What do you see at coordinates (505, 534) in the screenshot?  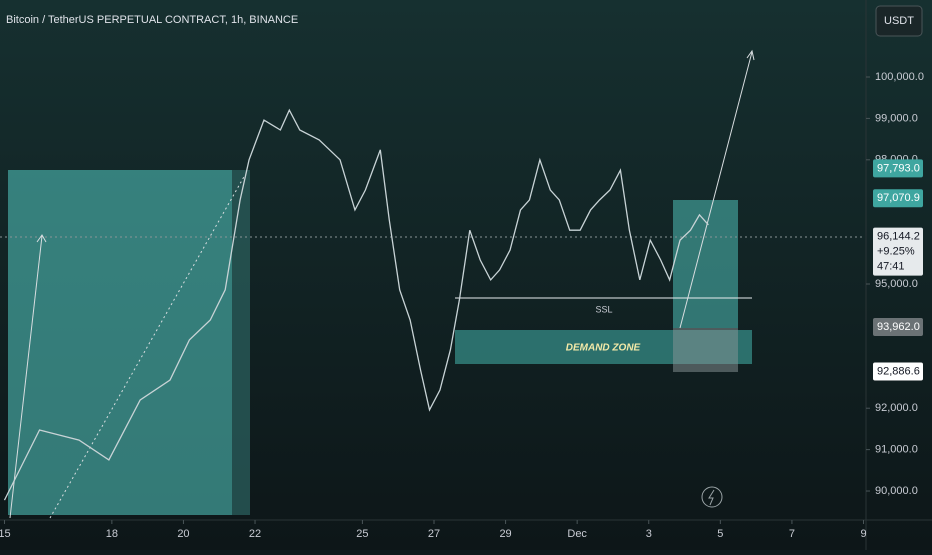 I see `x-tick-label: 29` at bounding box center [505, 534].